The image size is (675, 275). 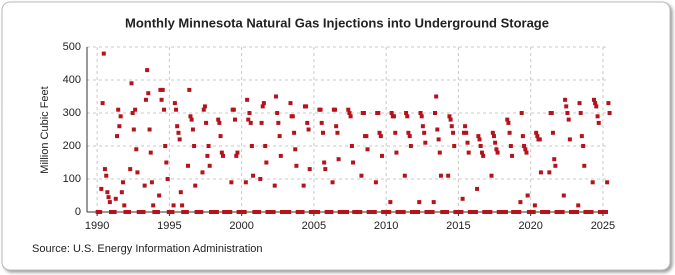 What do you see at coordinates (458, 226) in the screenshot?
I see `x-tick-label: 2015` at bounding box center [458, 226].